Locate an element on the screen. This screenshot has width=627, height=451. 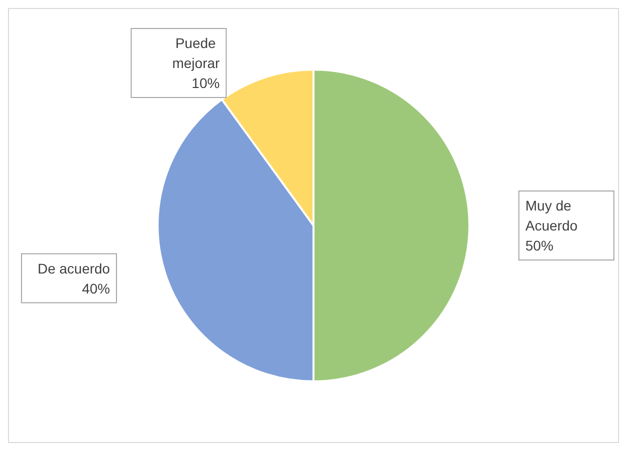
slice-label: Puede mejorar is located at coordinates (196, 52).